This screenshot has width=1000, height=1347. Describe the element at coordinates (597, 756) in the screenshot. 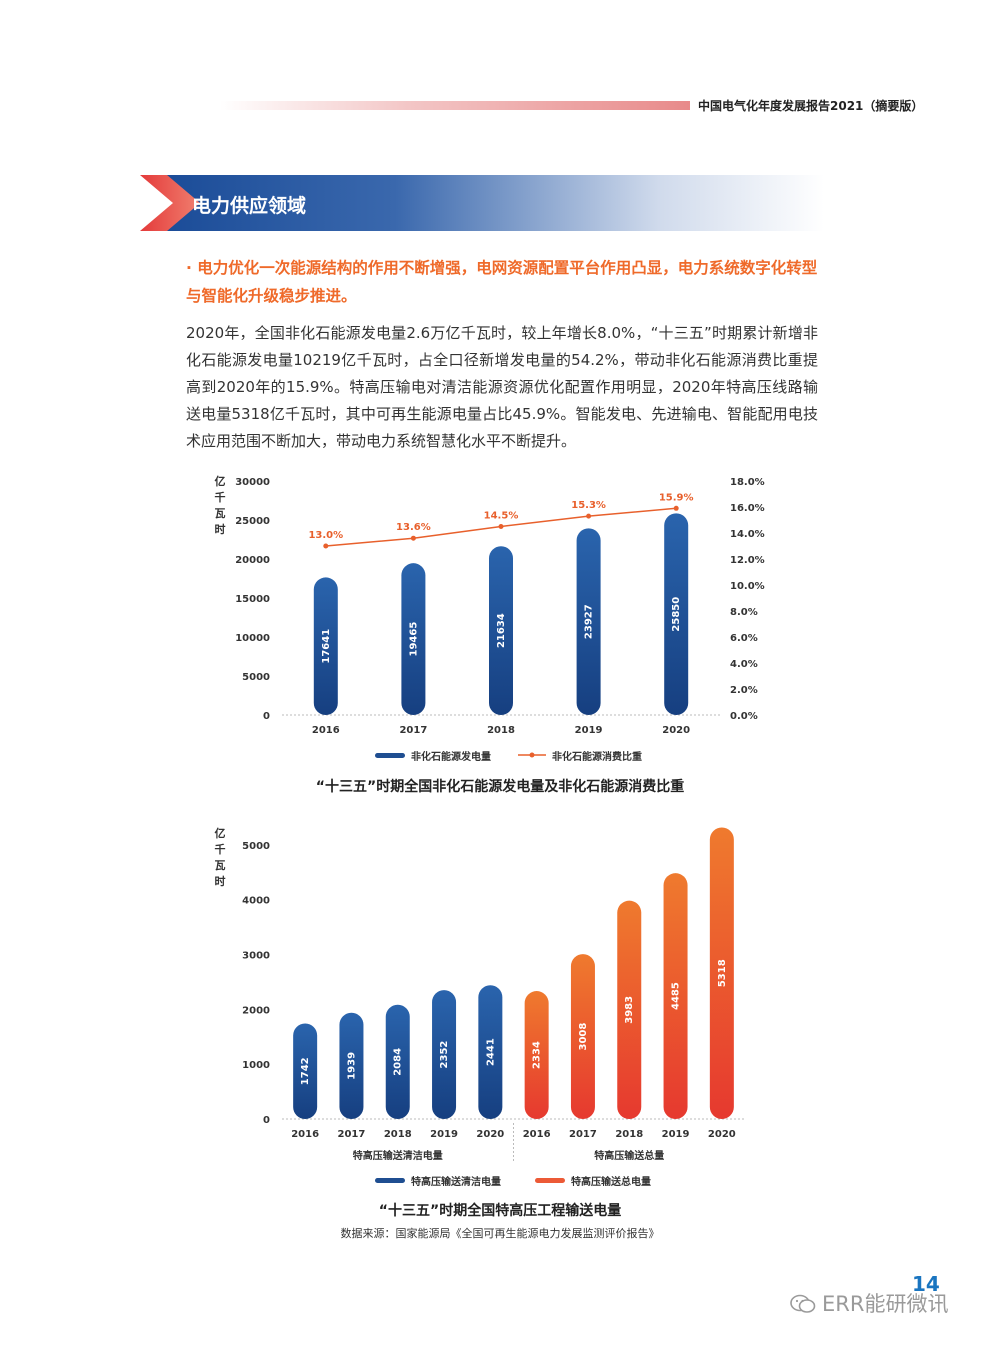

I see `legend-label-share: 非化石能源消费比重` at that location.